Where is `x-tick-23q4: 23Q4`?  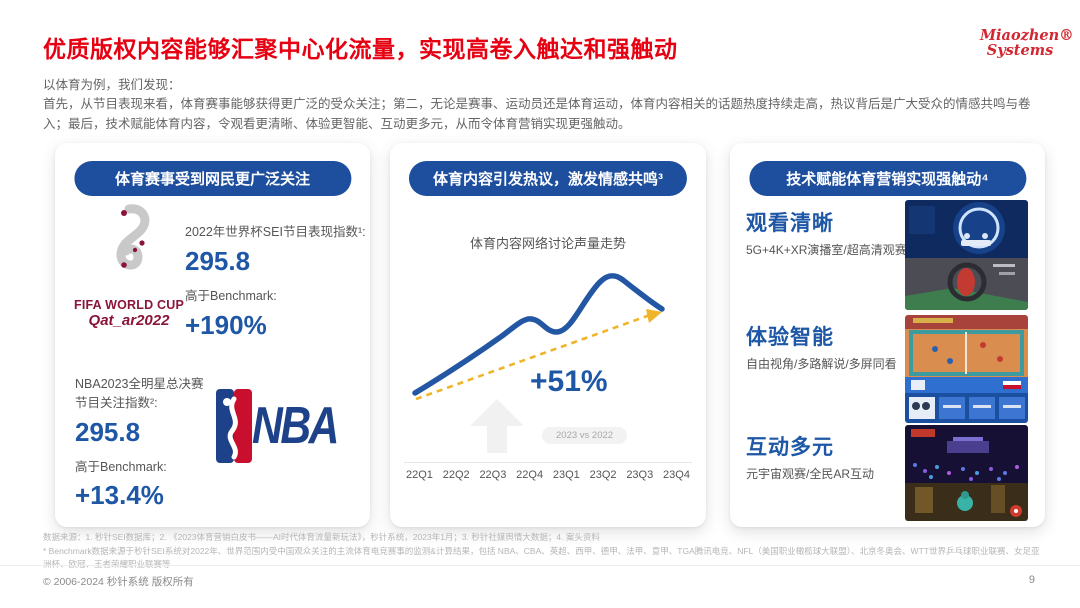 x-tick-23q4: 23Q4 is located at coordinates (676, 475).